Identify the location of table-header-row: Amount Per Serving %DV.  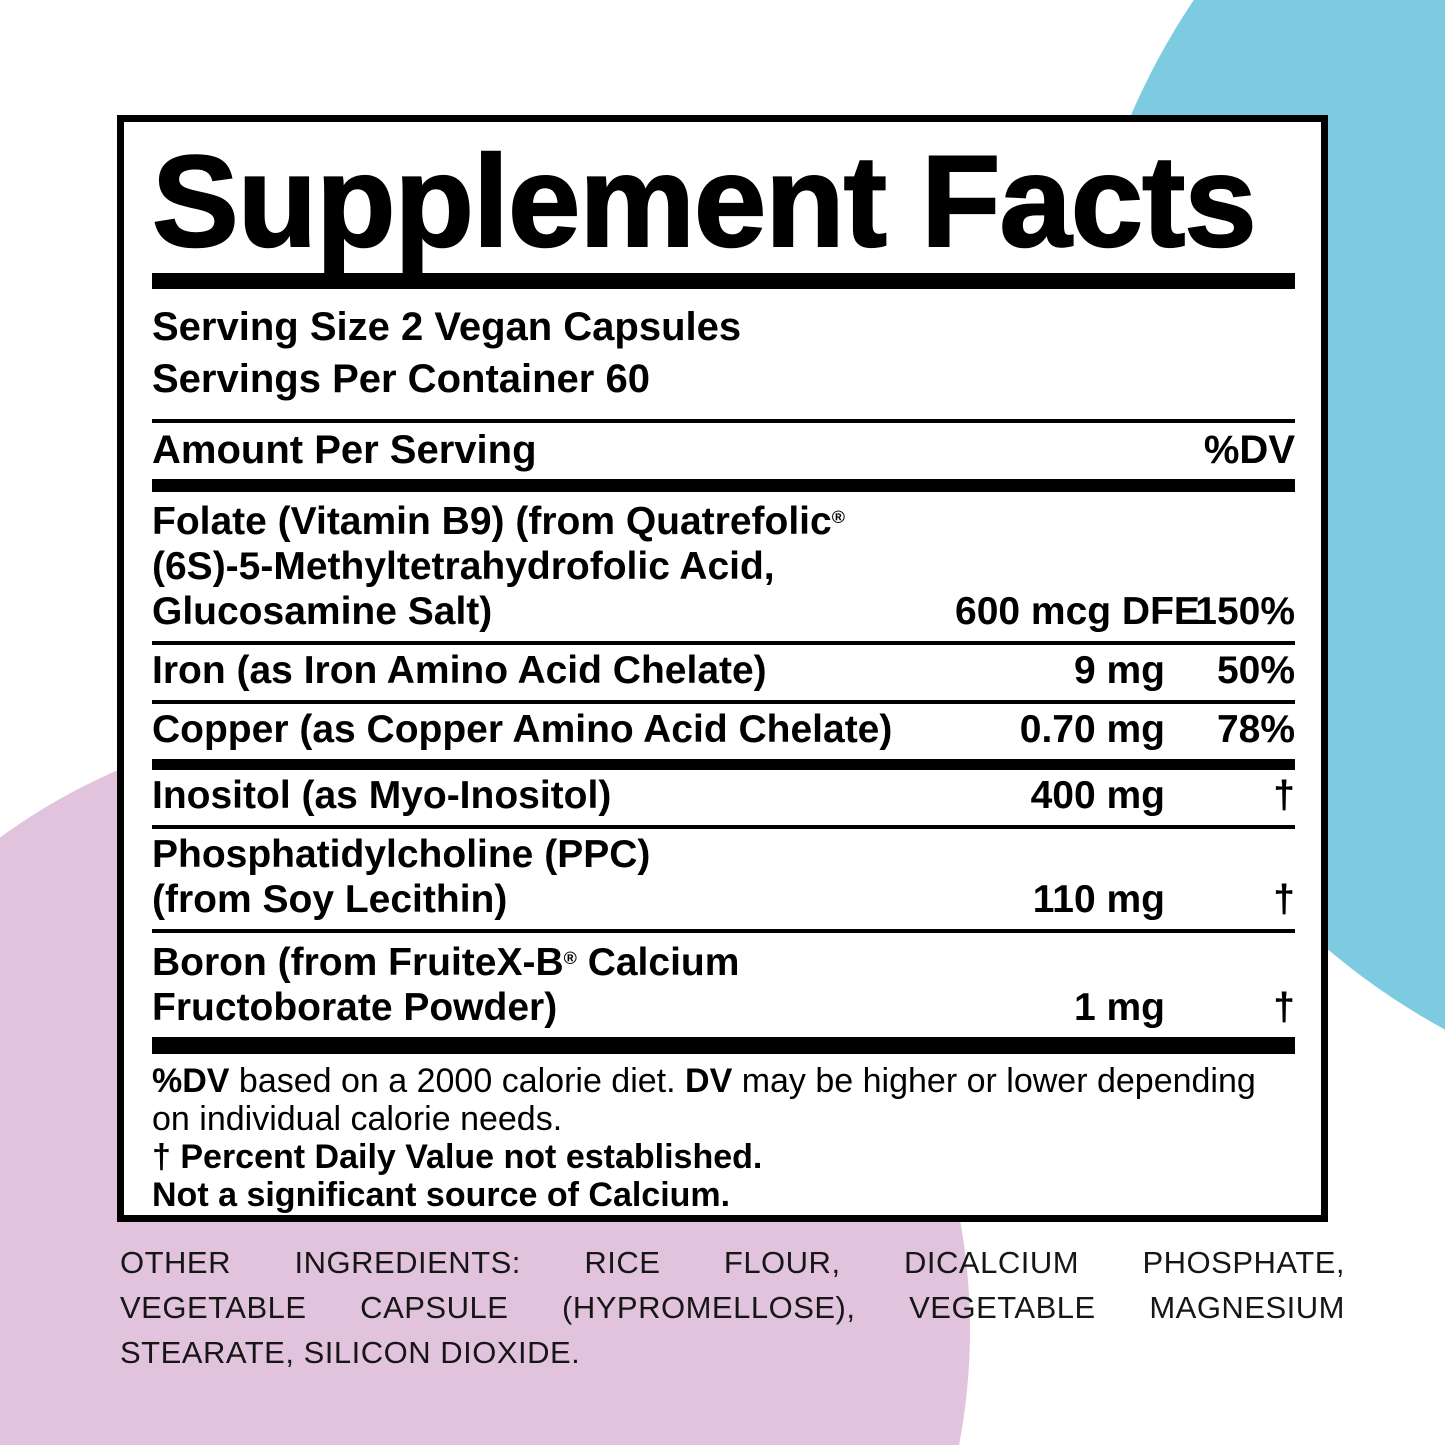
(723, 451).